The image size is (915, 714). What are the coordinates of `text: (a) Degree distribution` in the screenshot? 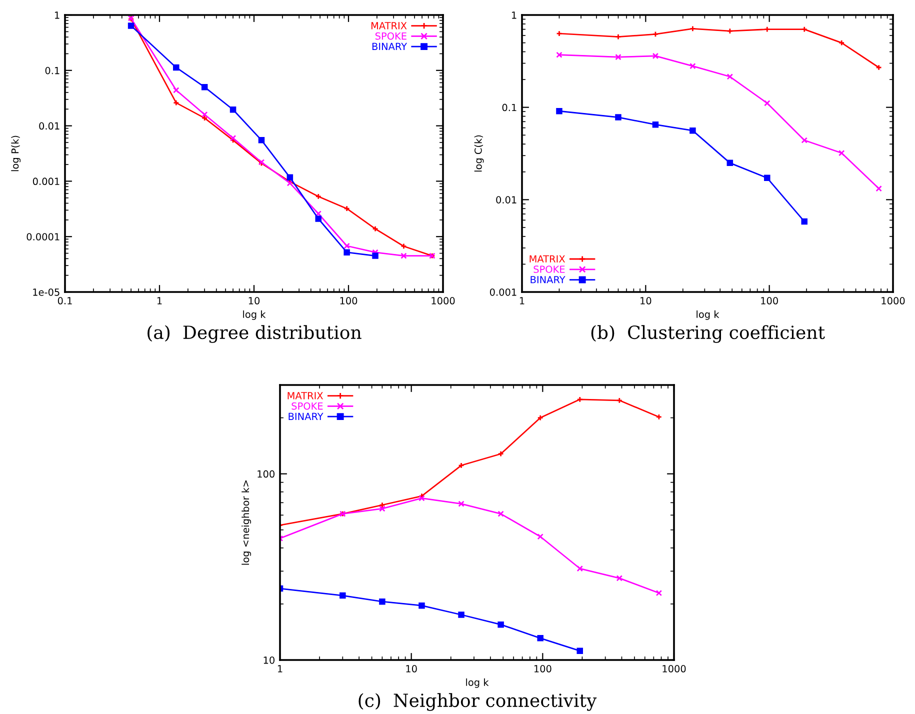 It's located at (255, 334).